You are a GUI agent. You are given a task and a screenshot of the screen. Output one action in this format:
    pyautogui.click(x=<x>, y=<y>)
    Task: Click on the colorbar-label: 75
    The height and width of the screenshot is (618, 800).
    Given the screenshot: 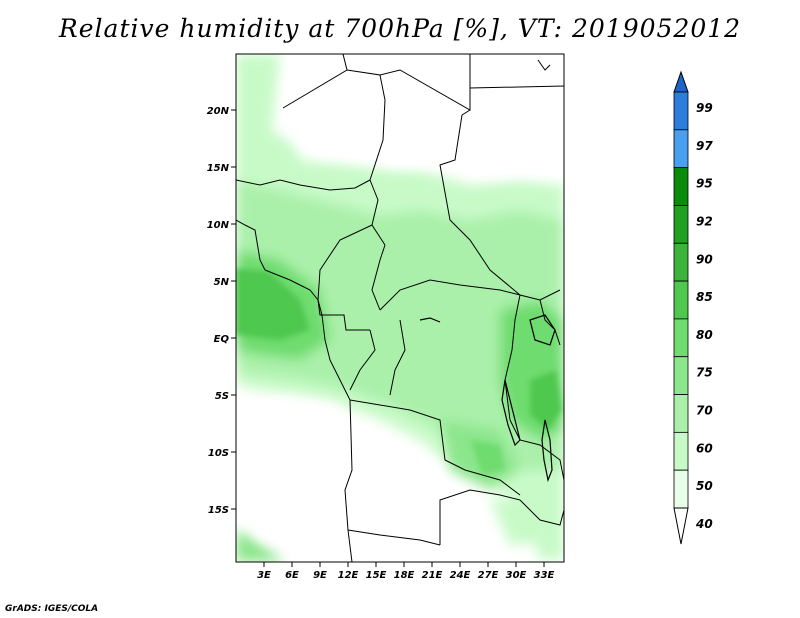 What is the action you would take?
    pyautogui.click(x=704, y=373)
    